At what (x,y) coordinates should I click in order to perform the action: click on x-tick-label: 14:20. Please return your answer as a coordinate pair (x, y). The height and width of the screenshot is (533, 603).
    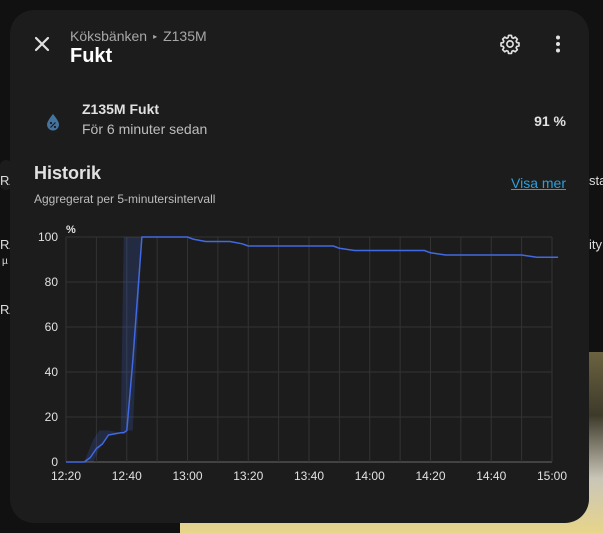
    Looking at the image, I should click on (430, 476).